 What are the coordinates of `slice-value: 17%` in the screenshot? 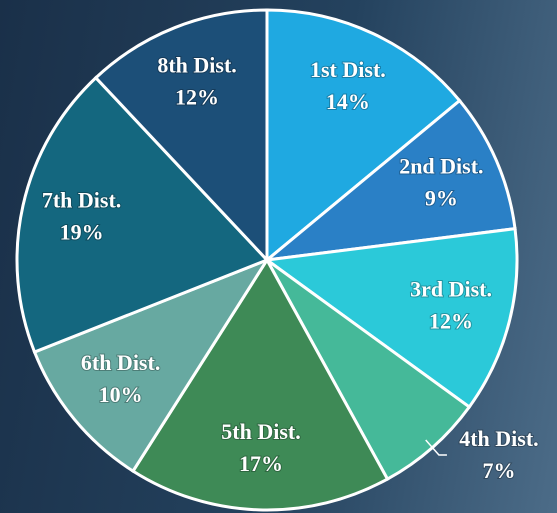 It's located at (261, 463).